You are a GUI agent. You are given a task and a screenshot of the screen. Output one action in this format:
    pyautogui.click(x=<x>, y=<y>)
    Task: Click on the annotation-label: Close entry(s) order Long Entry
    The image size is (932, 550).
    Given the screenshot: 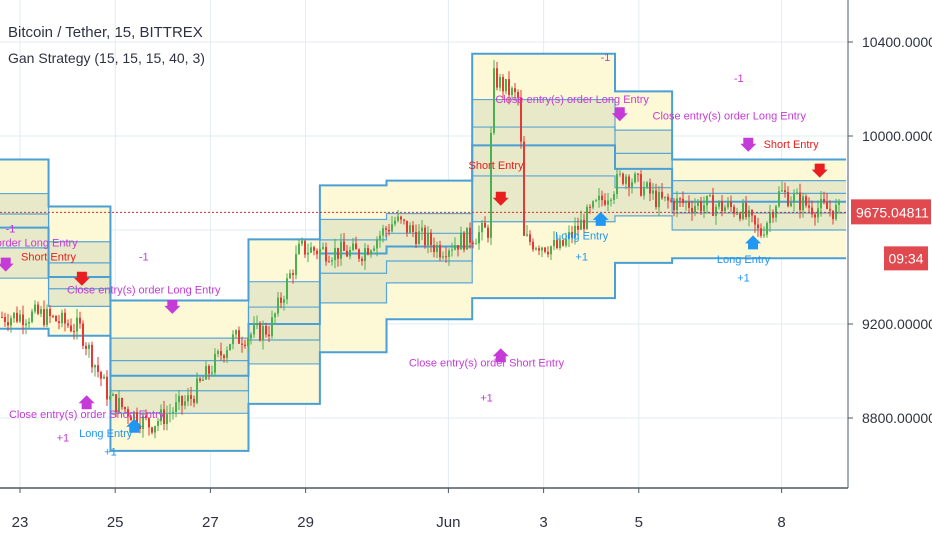 What is the action you would take?
    pyautogui.click(x=144, y=290)
    